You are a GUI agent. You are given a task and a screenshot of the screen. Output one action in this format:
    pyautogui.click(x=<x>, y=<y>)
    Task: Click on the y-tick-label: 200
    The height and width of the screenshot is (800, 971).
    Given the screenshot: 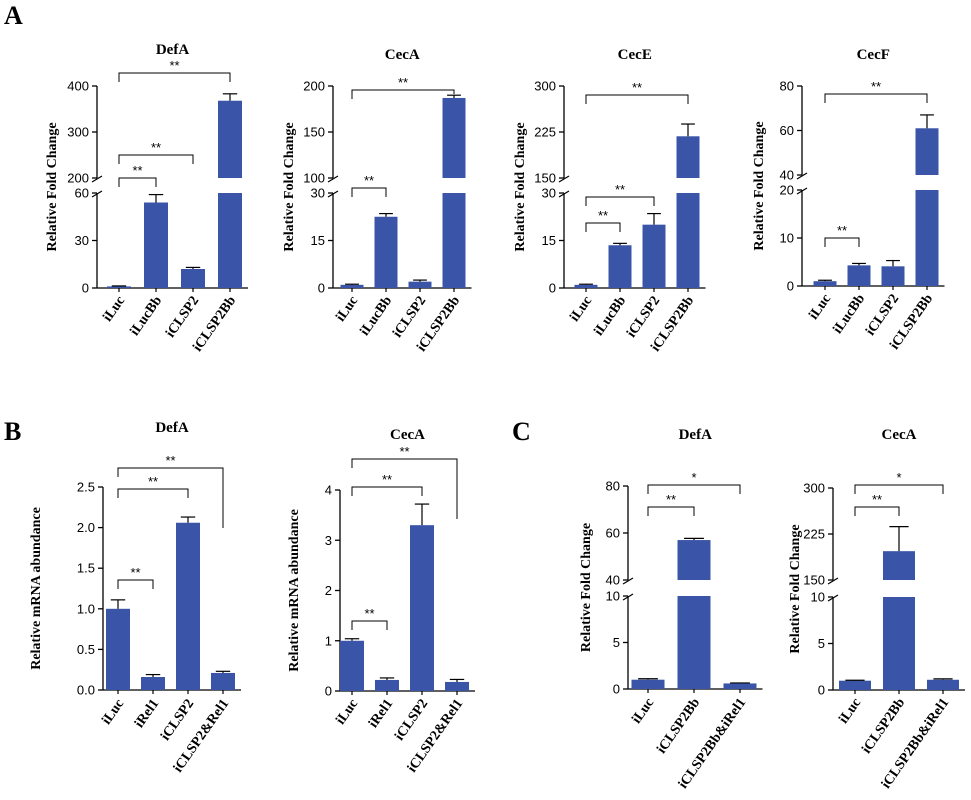 What is the action you would take?
    pyautogui.click(x=314, y=86)
    